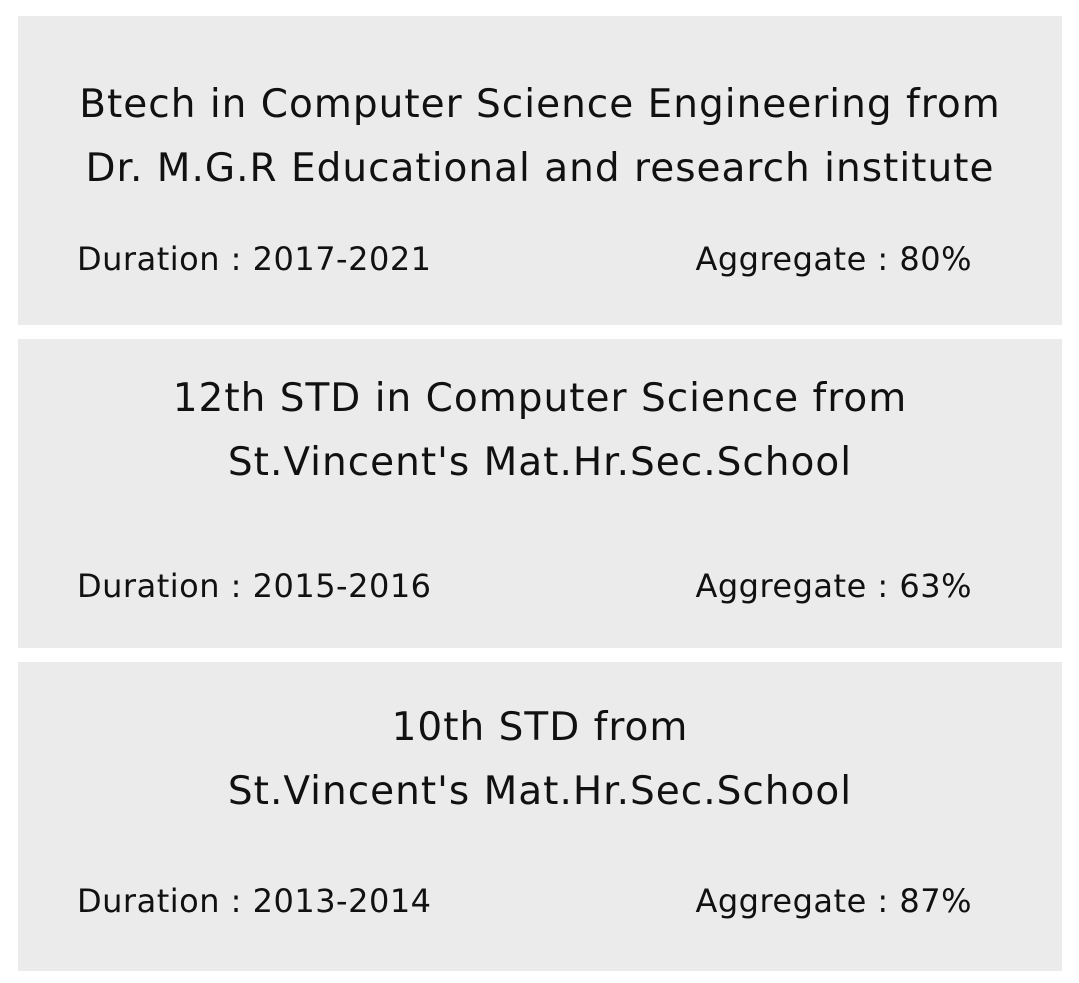 Image resolution: width=1079 pixels, height=983 pixels. I want to click on education-duration: Duration : 2017-2021, so click(254, 259).